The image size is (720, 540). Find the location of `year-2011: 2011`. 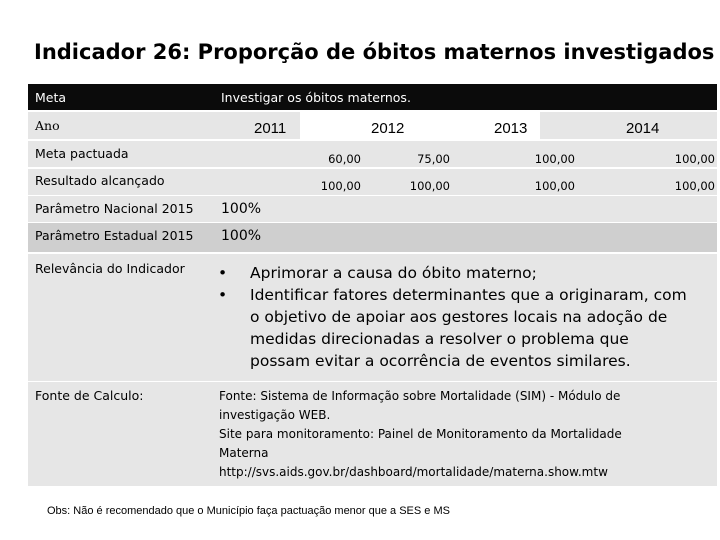

year-2011: 2011 is located at coordinates (270, 128).